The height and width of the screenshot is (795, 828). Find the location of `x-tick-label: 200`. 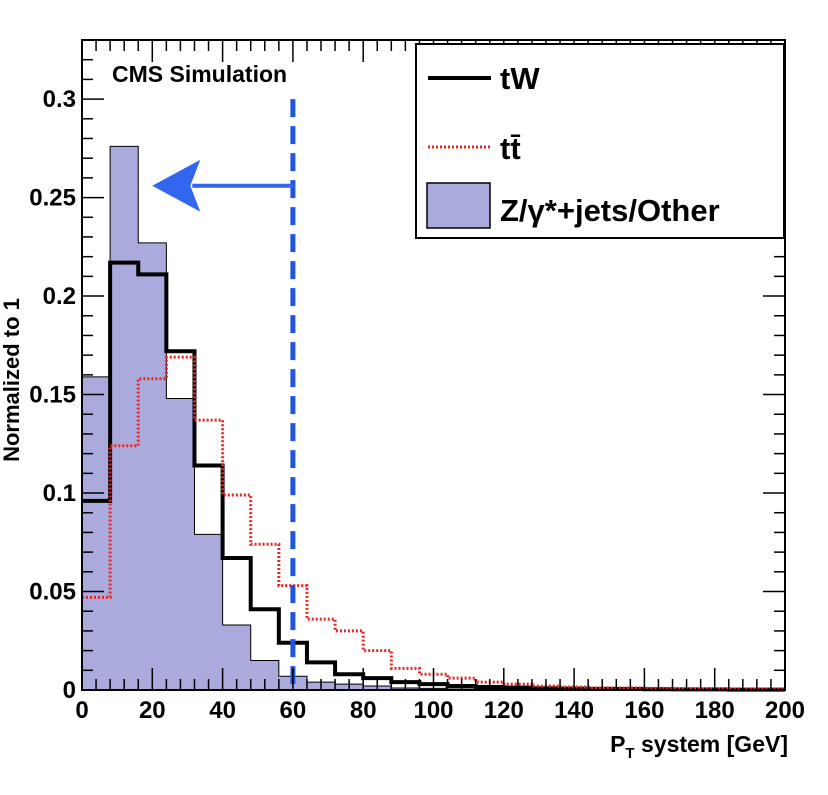

x-tick-label: 200 is located at coordinates (785, 710).